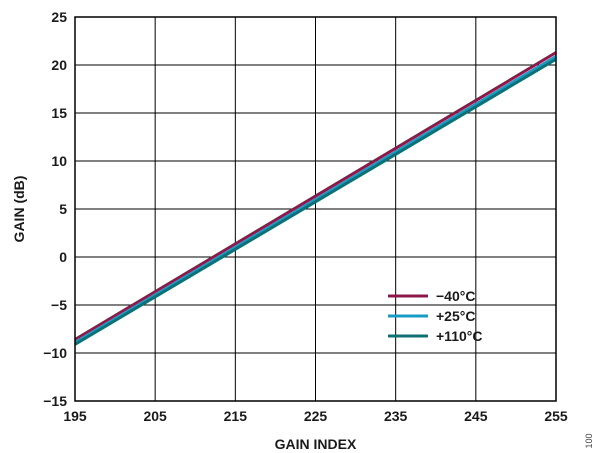  I want to click on y-tick-label: 25, so click(59, 17).